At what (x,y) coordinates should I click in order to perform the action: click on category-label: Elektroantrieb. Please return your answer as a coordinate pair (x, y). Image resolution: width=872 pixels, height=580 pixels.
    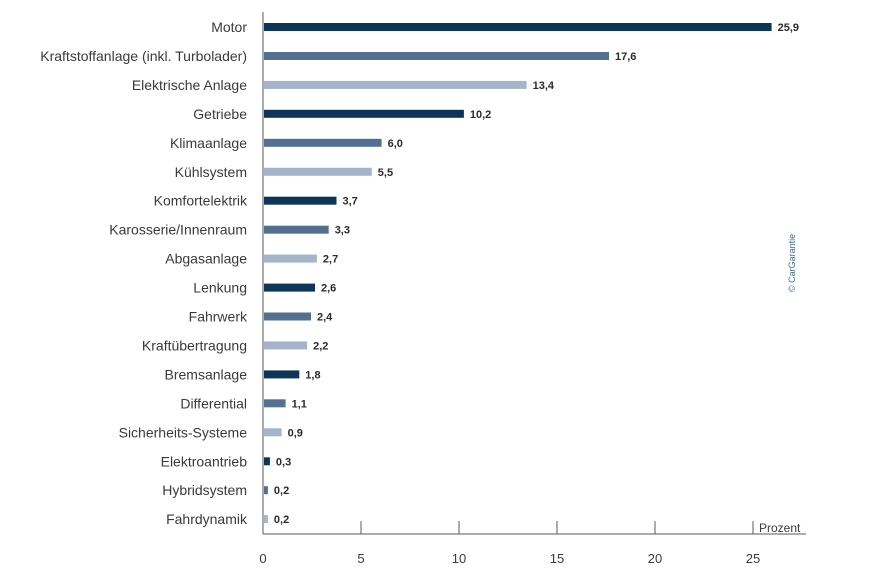
    Looking at the image, I should click on (204, 461).